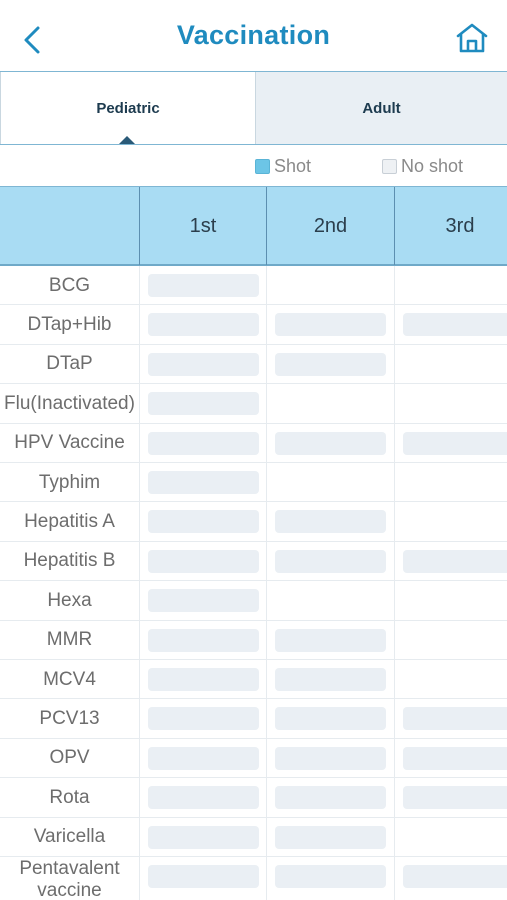 Image resolution: width=507 pixels, height=900 pixels. What do you see at coordinates (70, 797) in the screenshot?
I see `vaccine-name: Rota` at bounding box center [70, 797].